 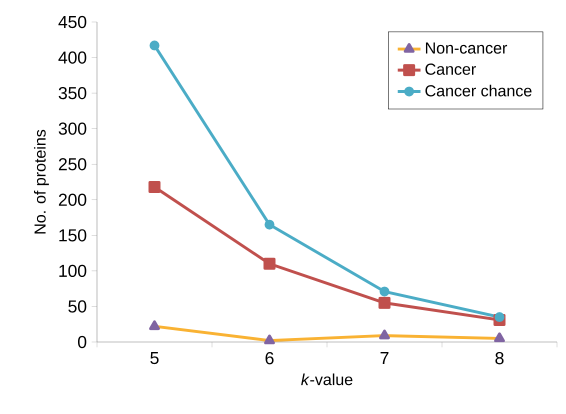 What do you see at coordinates (326, 379) in the screenshot?
I see `x-axis-title: k-value` at bounding box center [326, 379].